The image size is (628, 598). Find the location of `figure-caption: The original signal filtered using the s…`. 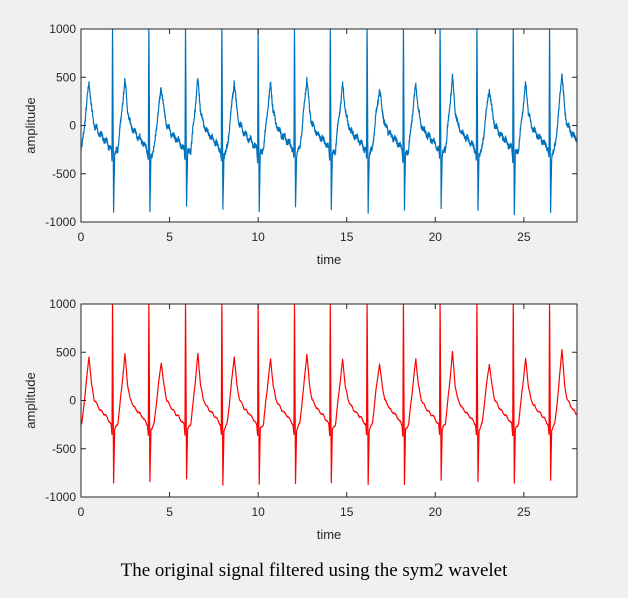

figure-caption: The original signal filtered using the s… is located at coordinates (314, 570).